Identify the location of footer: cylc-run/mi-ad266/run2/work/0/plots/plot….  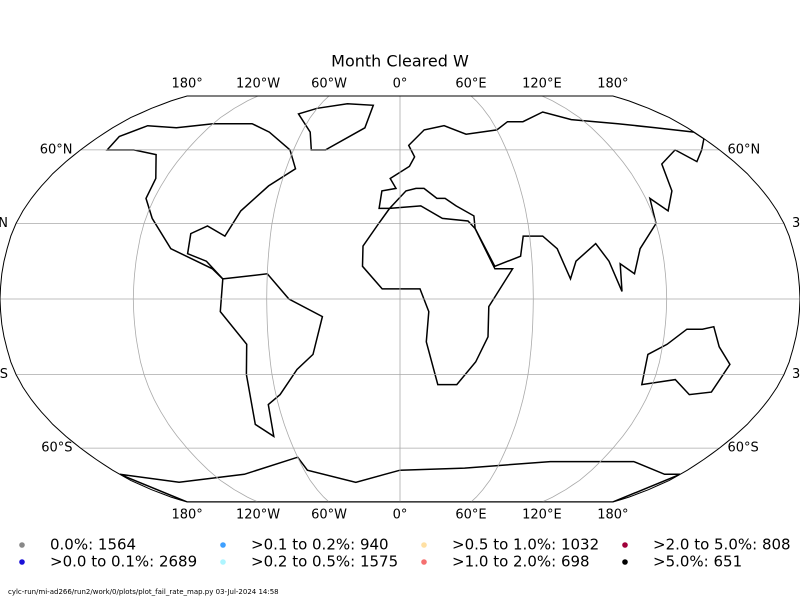
(143, 592).